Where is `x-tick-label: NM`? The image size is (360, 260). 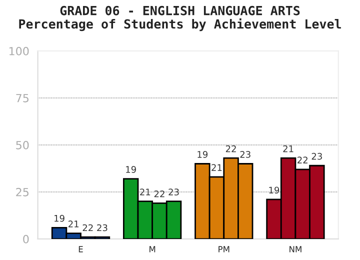 x-tick-label: NM is located at coordinates (296, 249).